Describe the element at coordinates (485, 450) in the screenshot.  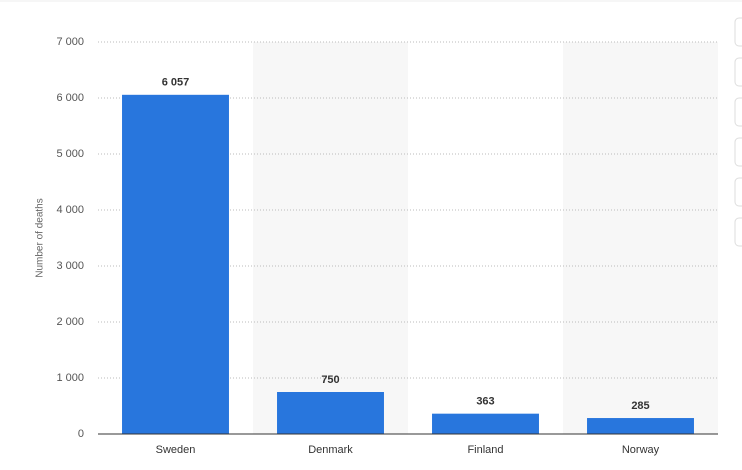
I see `x-tick-label: Finland` at that location.